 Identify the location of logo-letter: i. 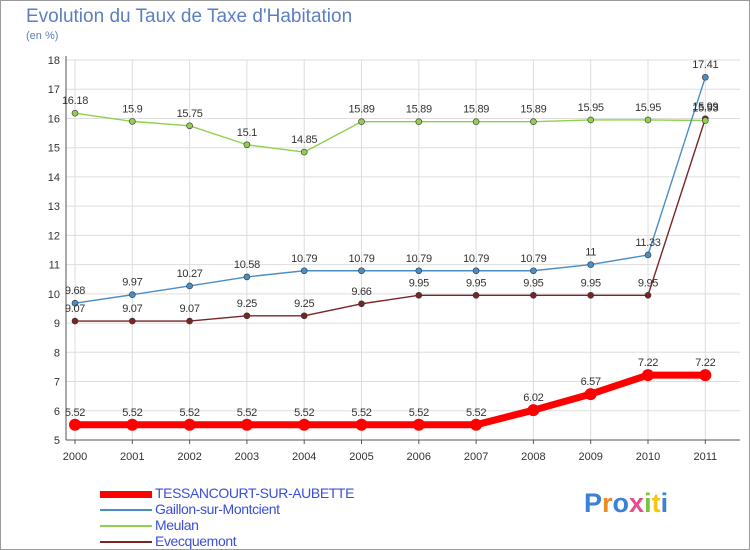
(648, 503).